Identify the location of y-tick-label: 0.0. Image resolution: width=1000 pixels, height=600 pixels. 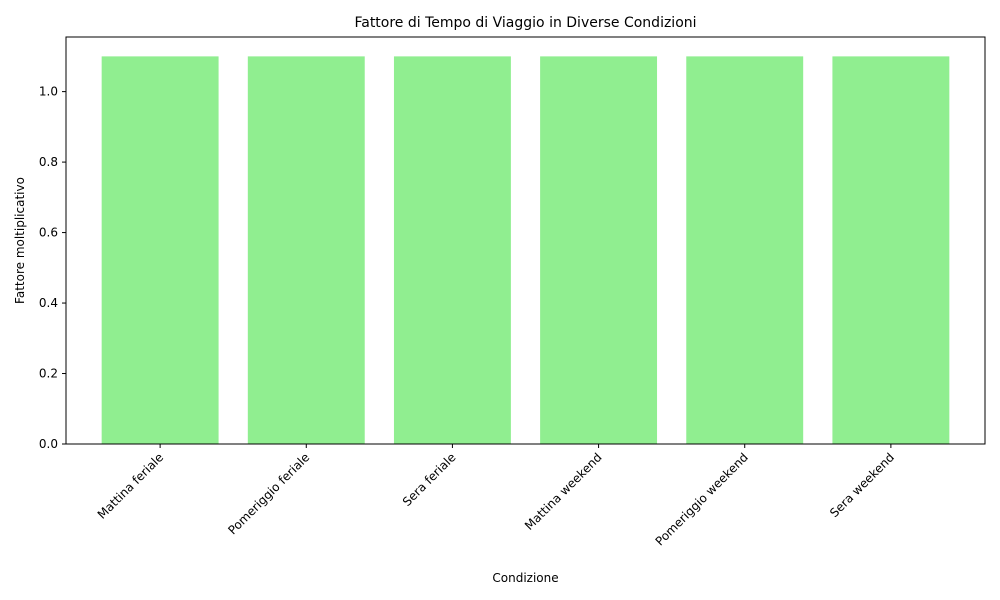
(48, 444).